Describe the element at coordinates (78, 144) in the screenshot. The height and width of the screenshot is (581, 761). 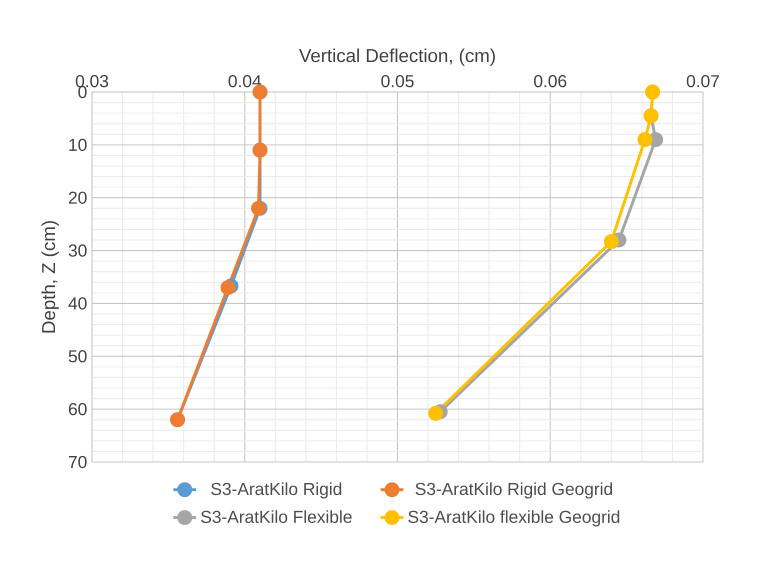
I see `y-tick-label: 10` at that location.